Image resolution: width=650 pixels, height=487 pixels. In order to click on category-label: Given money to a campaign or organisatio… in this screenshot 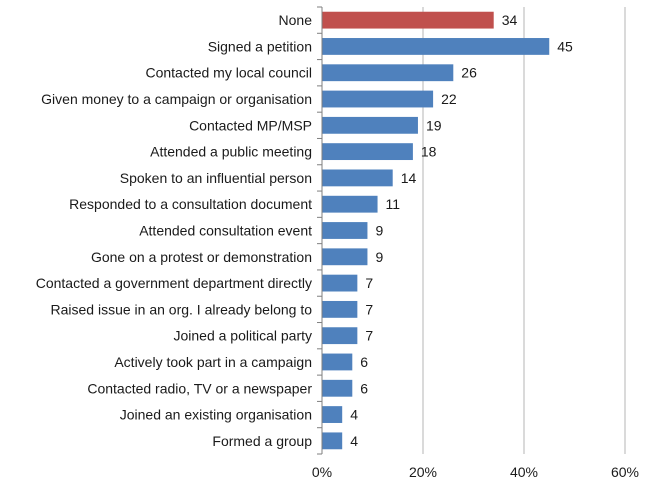, I will do `click(176, 99)`.